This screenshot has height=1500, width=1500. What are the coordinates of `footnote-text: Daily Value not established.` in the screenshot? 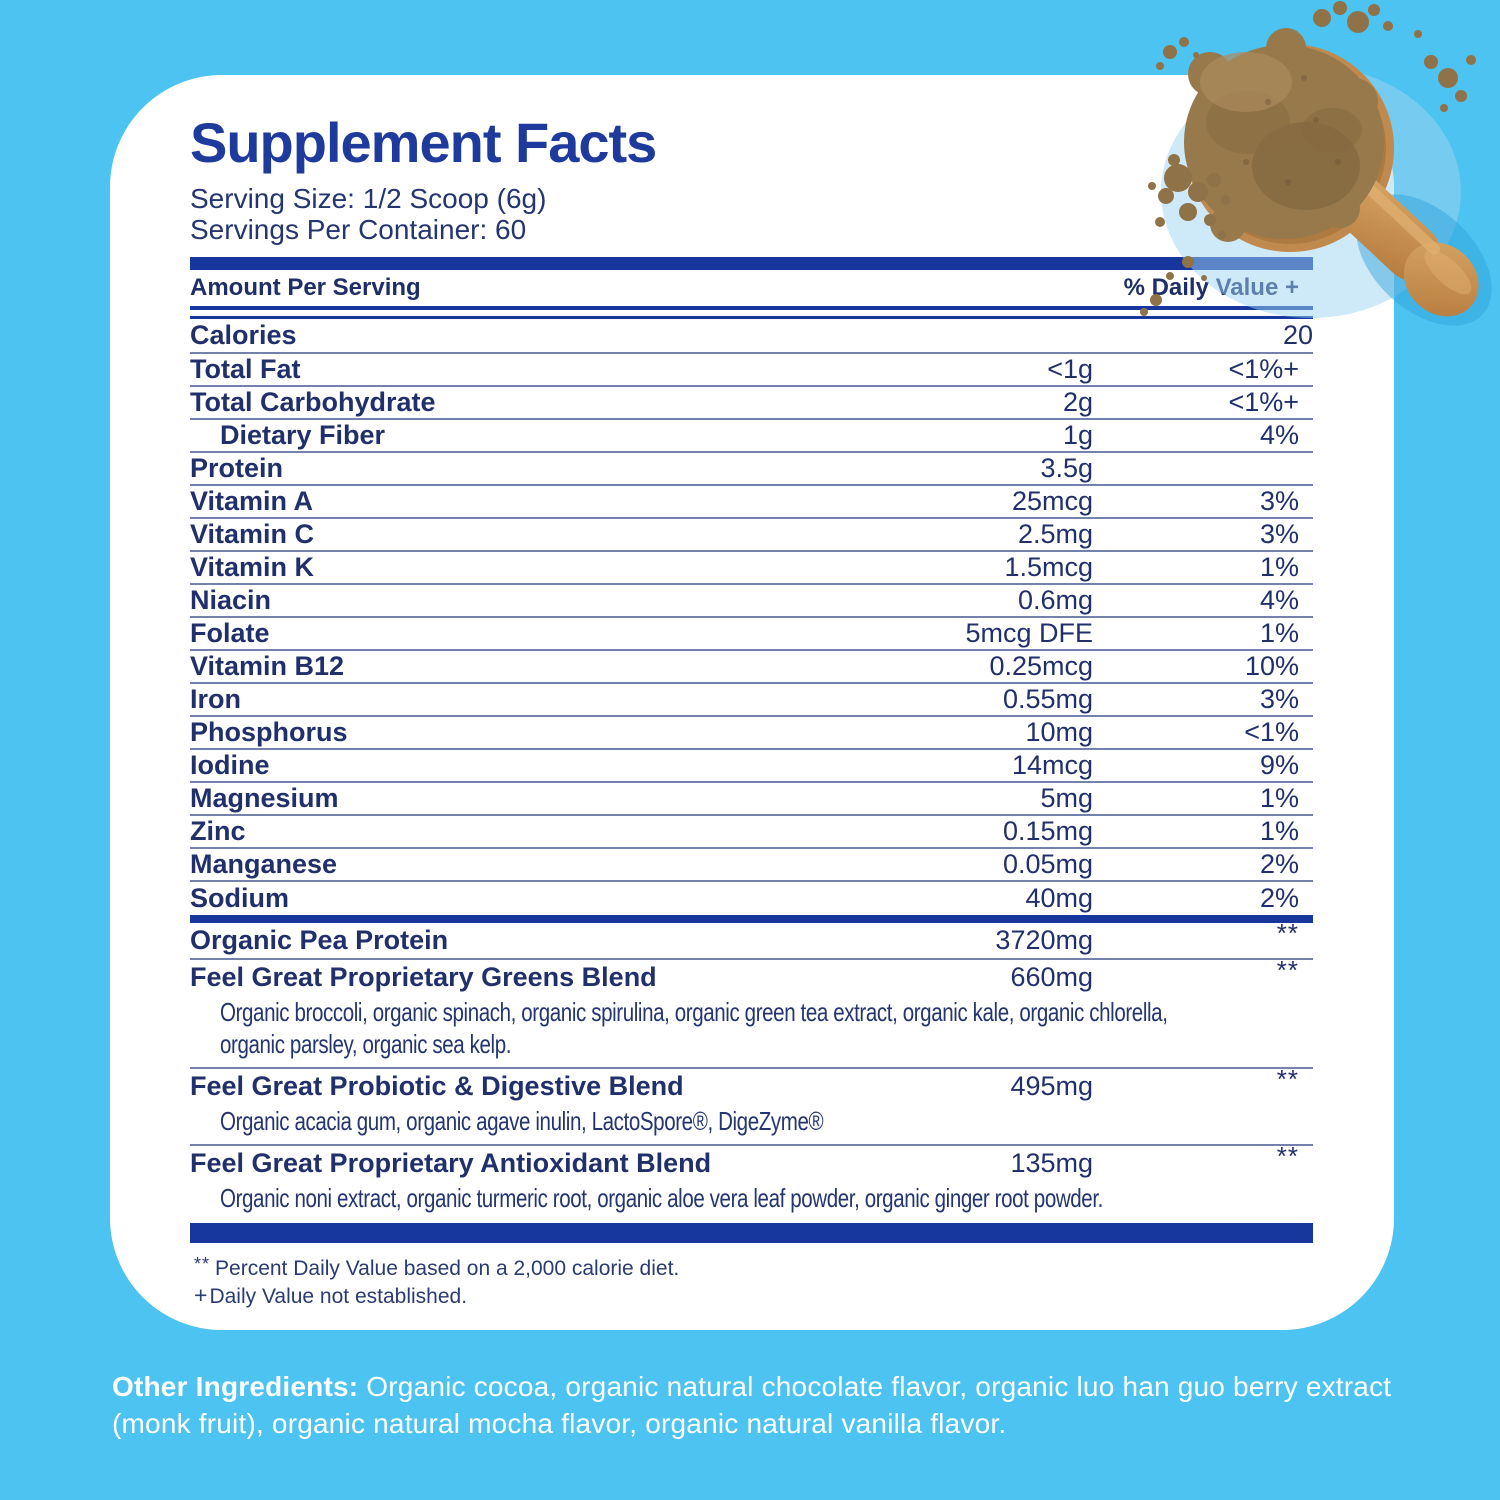 It's located at (338, 1296).